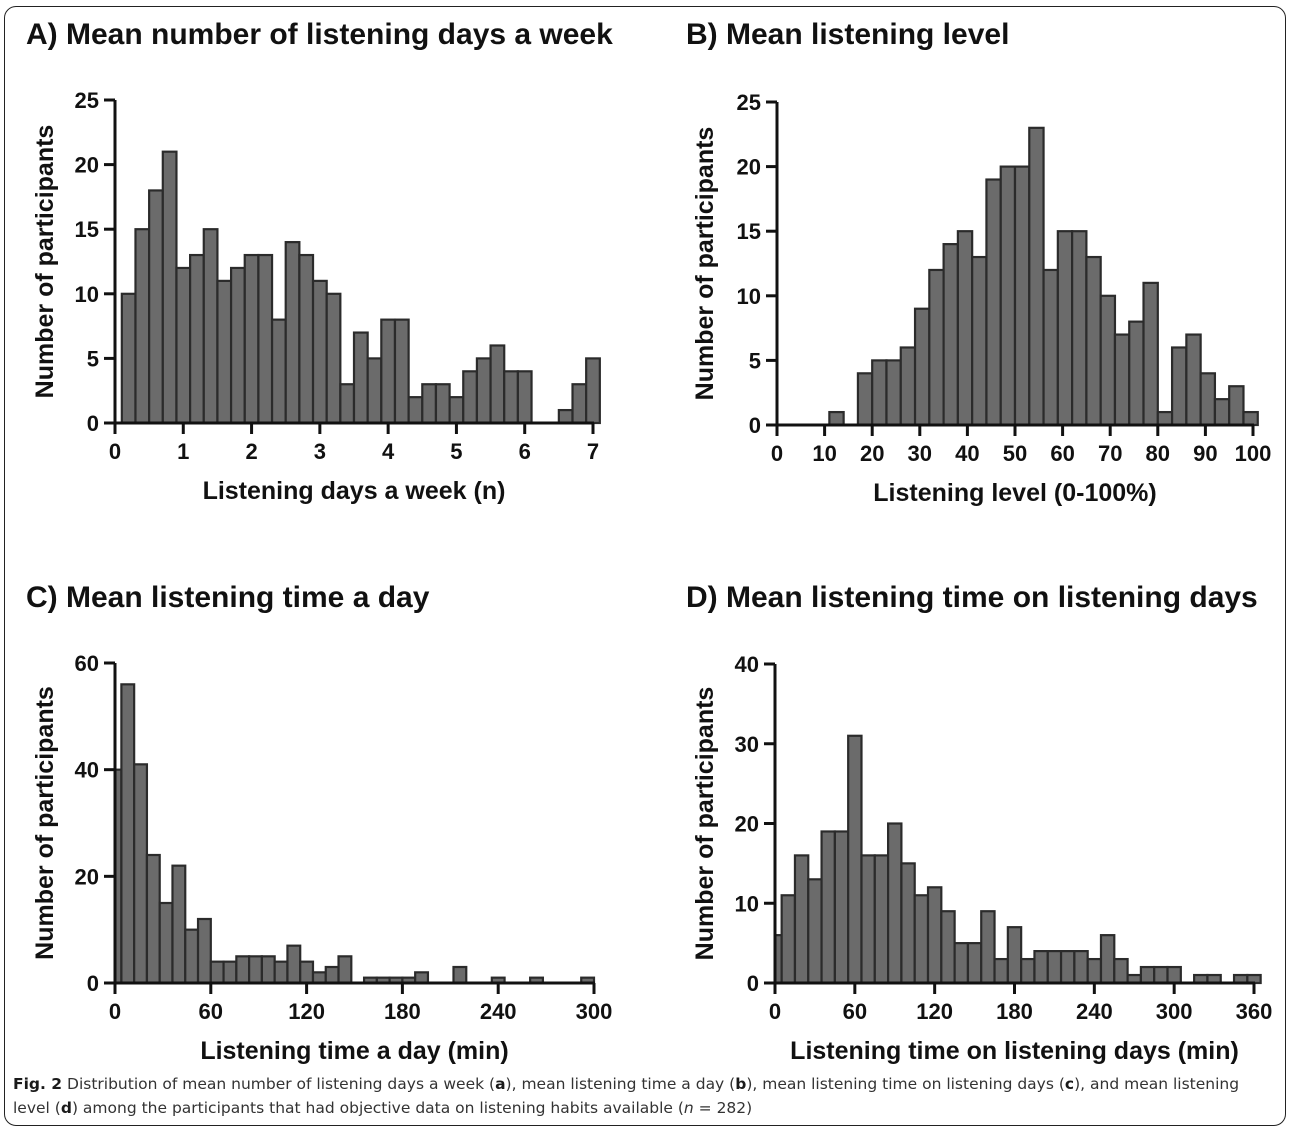  Describe the element at coordinates (354, 491) in the screenshot. I see `x-axis-label-a: Listening days a week (n)` at that location.